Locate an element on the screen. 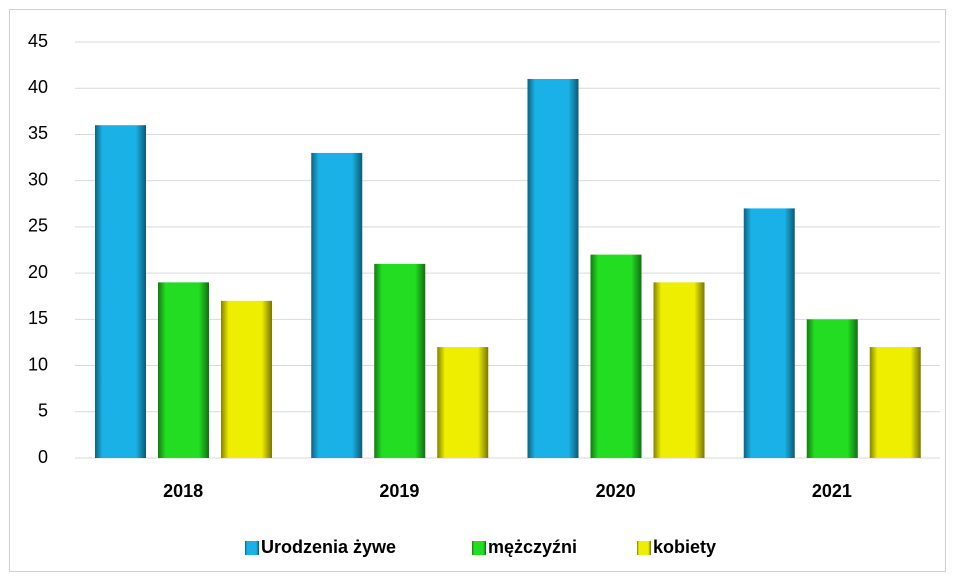 This screenshot has width=955, height=581. y-tick-label: 40 is located at coordinates (38, 87).